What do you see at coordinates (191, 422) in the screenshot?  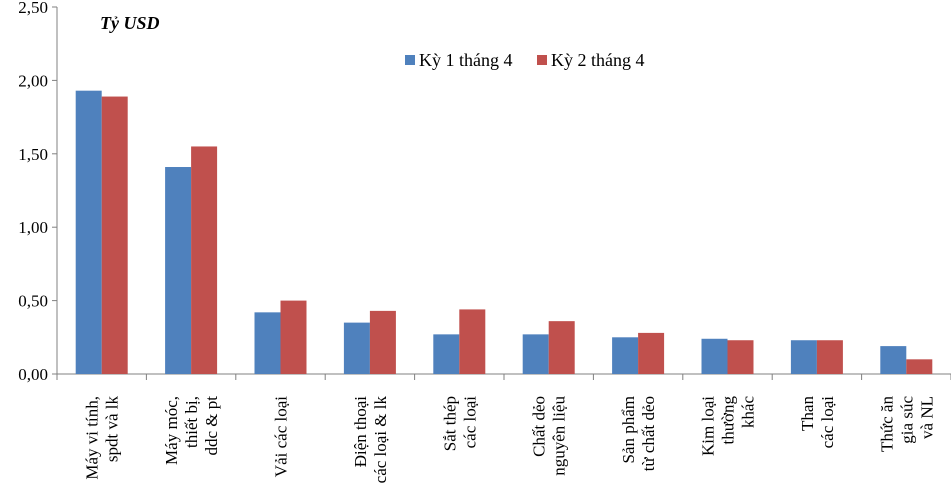 I see `x-category-label: thiết bị,` at bounding box center [191, 422].